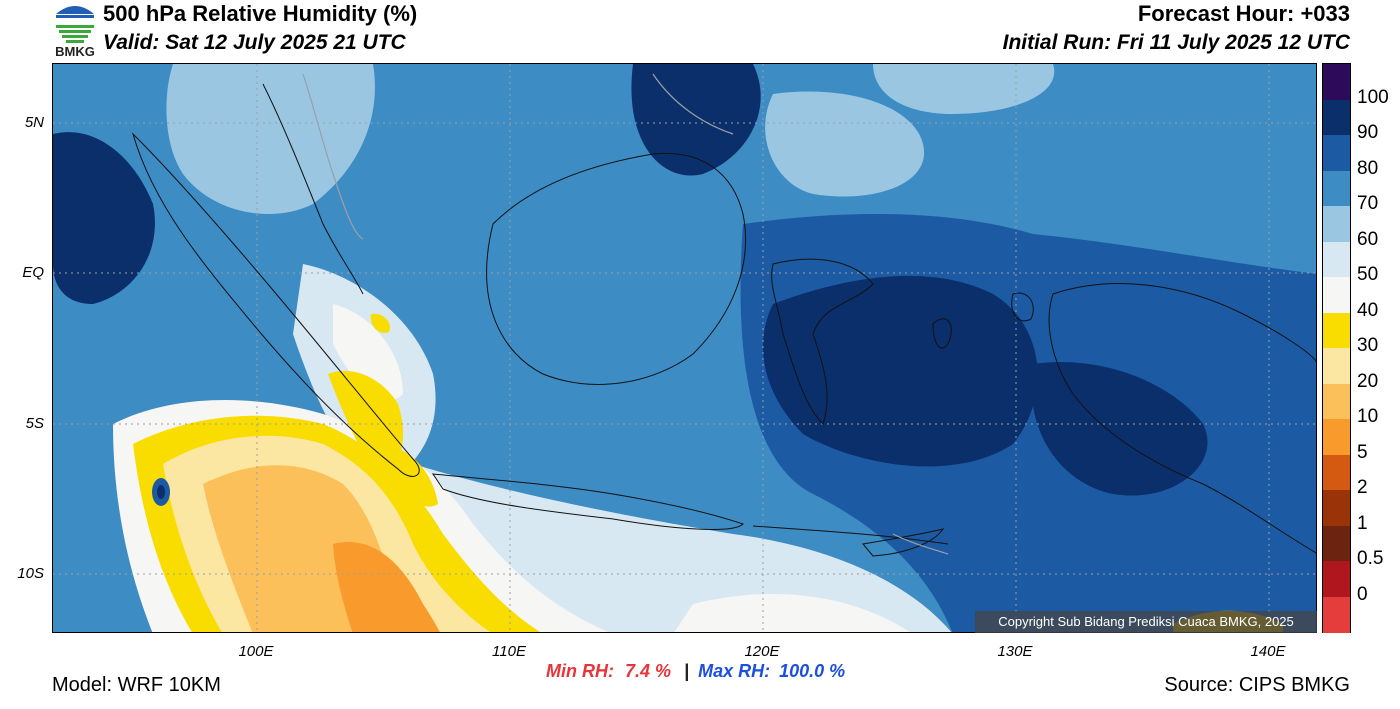 The image size is (1400, 709). I want to click on colorbar-label: 100, so click(1373, 97).